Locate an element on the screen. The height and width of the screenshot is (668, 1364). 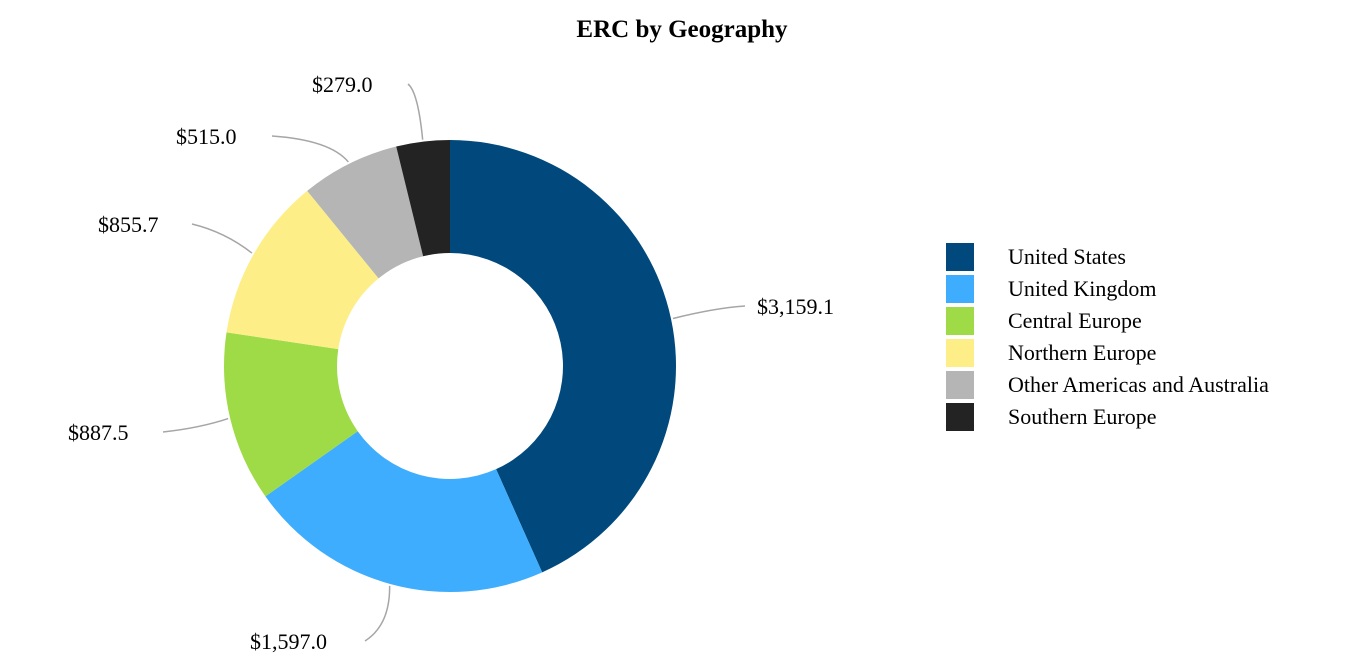
legend-label: United Kingdom is located at coordinates (1082, 288).